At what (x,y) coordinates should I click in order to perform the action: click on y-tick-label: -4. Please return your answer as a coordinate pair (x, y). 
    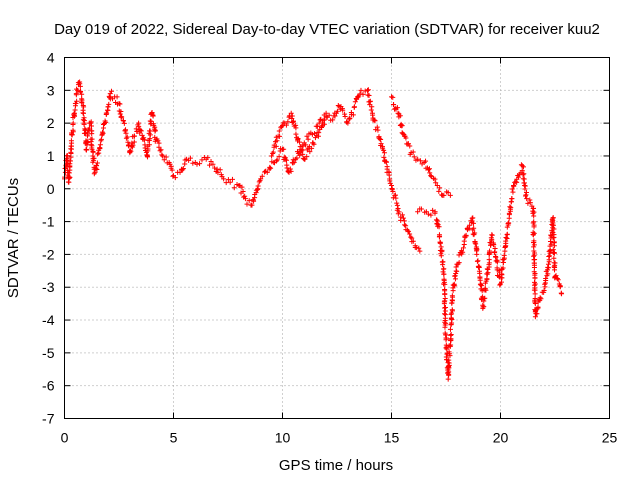
    Looking at the image, I should click on (48, 320).